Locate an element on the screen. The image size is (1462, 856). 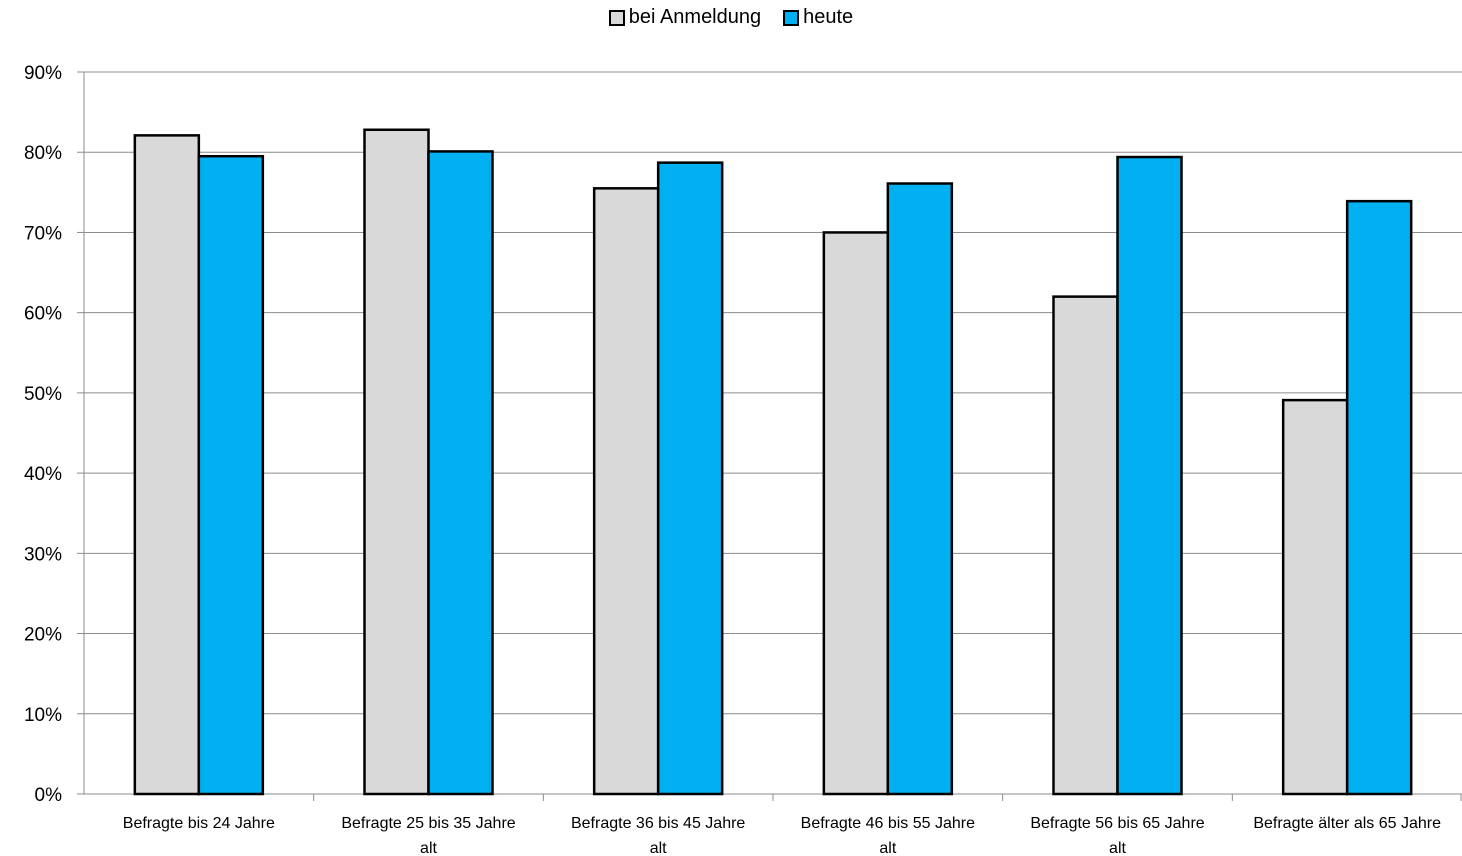
legend-label-heute: heute is located at coordinates (828, 17).